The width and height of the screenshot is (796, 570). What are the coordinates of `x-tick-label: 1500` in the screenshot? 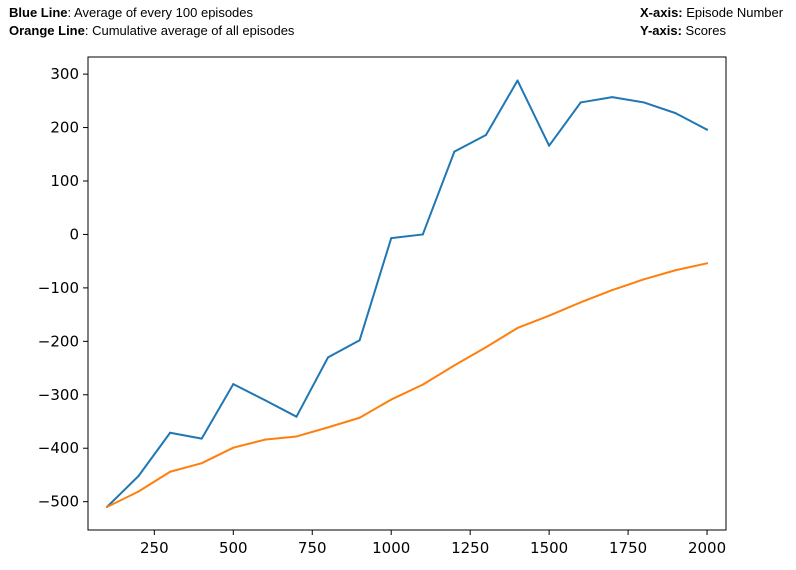 It's located at (549, 548).